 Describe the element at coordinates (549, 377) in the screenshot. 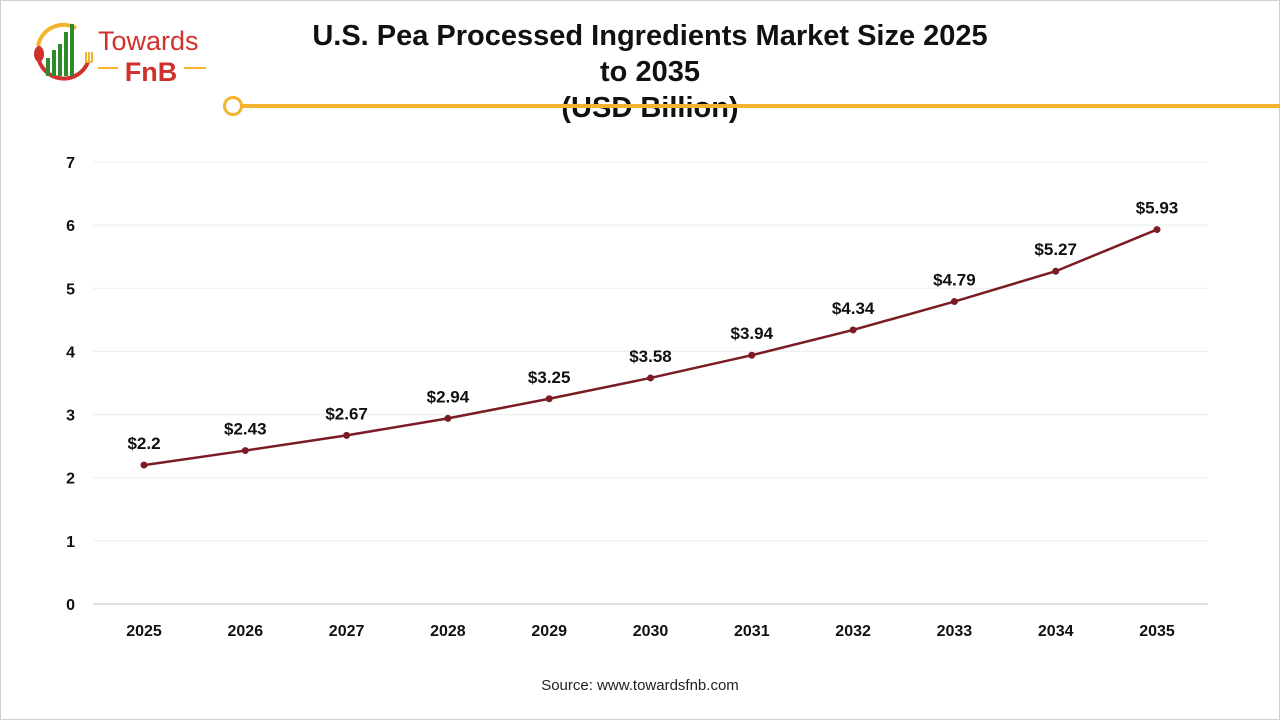

I see `data-label: $3.25` at that location.